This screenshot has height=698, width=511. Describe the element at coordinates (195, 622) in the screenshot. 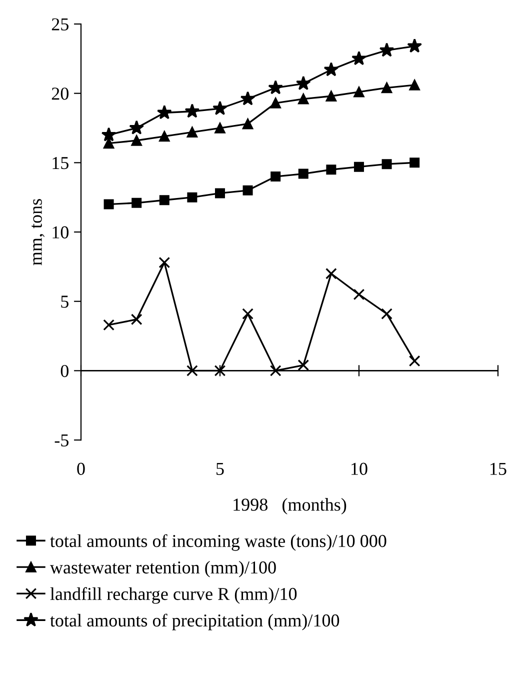

I see `legend-label: total amounts of precipitation (mm)/100` at that location.